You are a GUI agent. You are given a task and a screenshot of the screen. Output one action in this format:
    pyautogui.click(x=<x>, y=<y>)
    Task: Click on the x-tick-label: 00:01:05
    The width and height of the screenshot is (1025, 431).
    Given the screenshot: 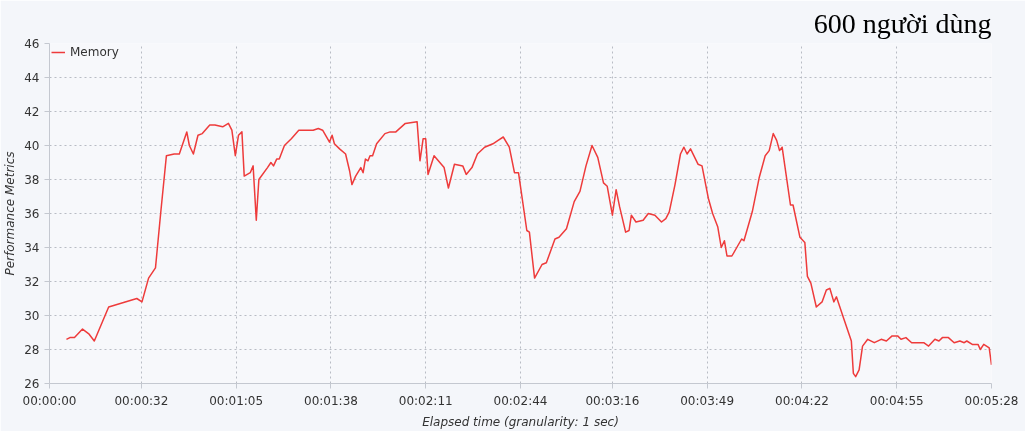 What is the action you would take?
    pyautogui.click(x=236, y=400)
    